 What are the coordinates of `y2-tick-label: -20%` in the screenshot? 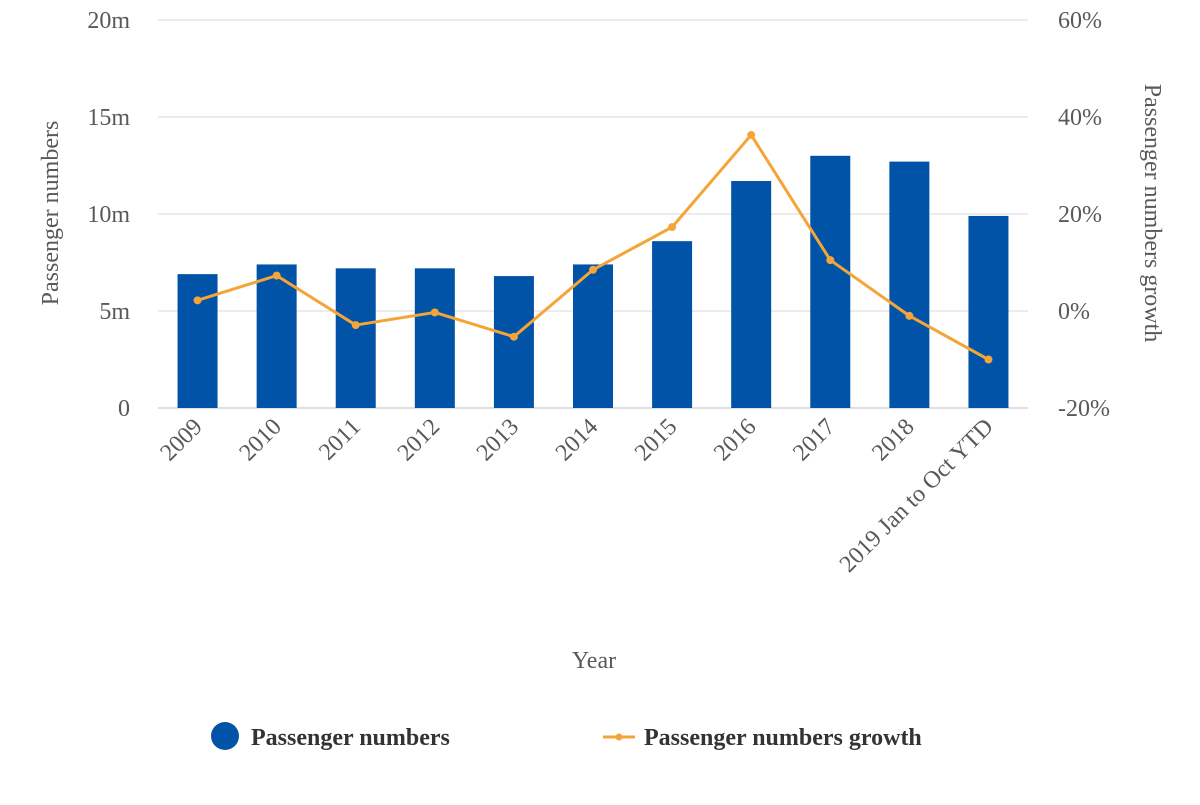 It's located at (1084, 409).